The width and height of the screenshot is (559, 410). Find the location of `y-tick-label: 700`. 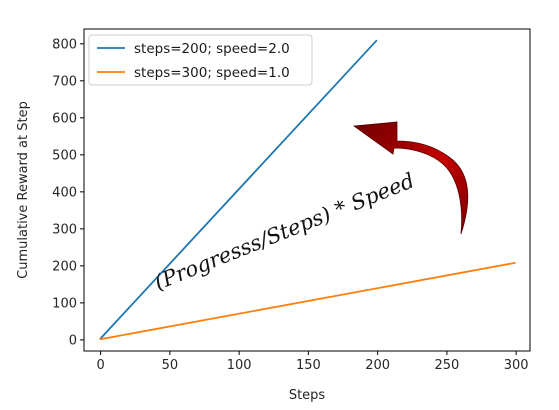

y-tick-label: 700 is located at coordinates (64, 81).